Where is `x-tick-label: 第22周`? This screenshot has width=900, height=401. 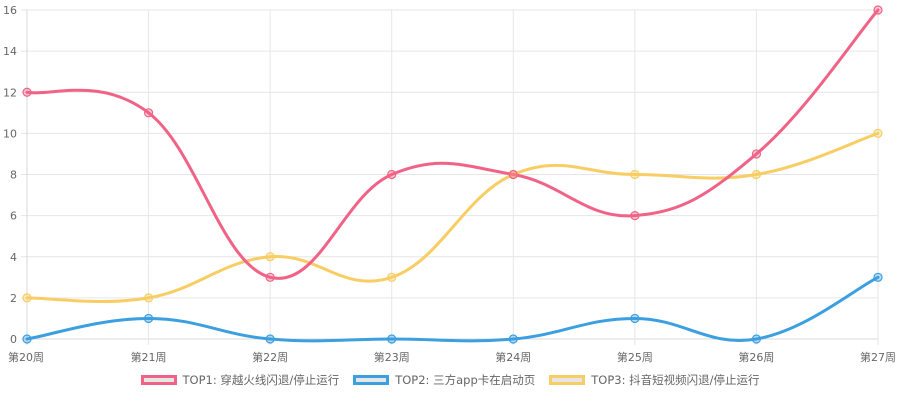 x-tick-label: 第22周 is located at coordinates (270, 357).